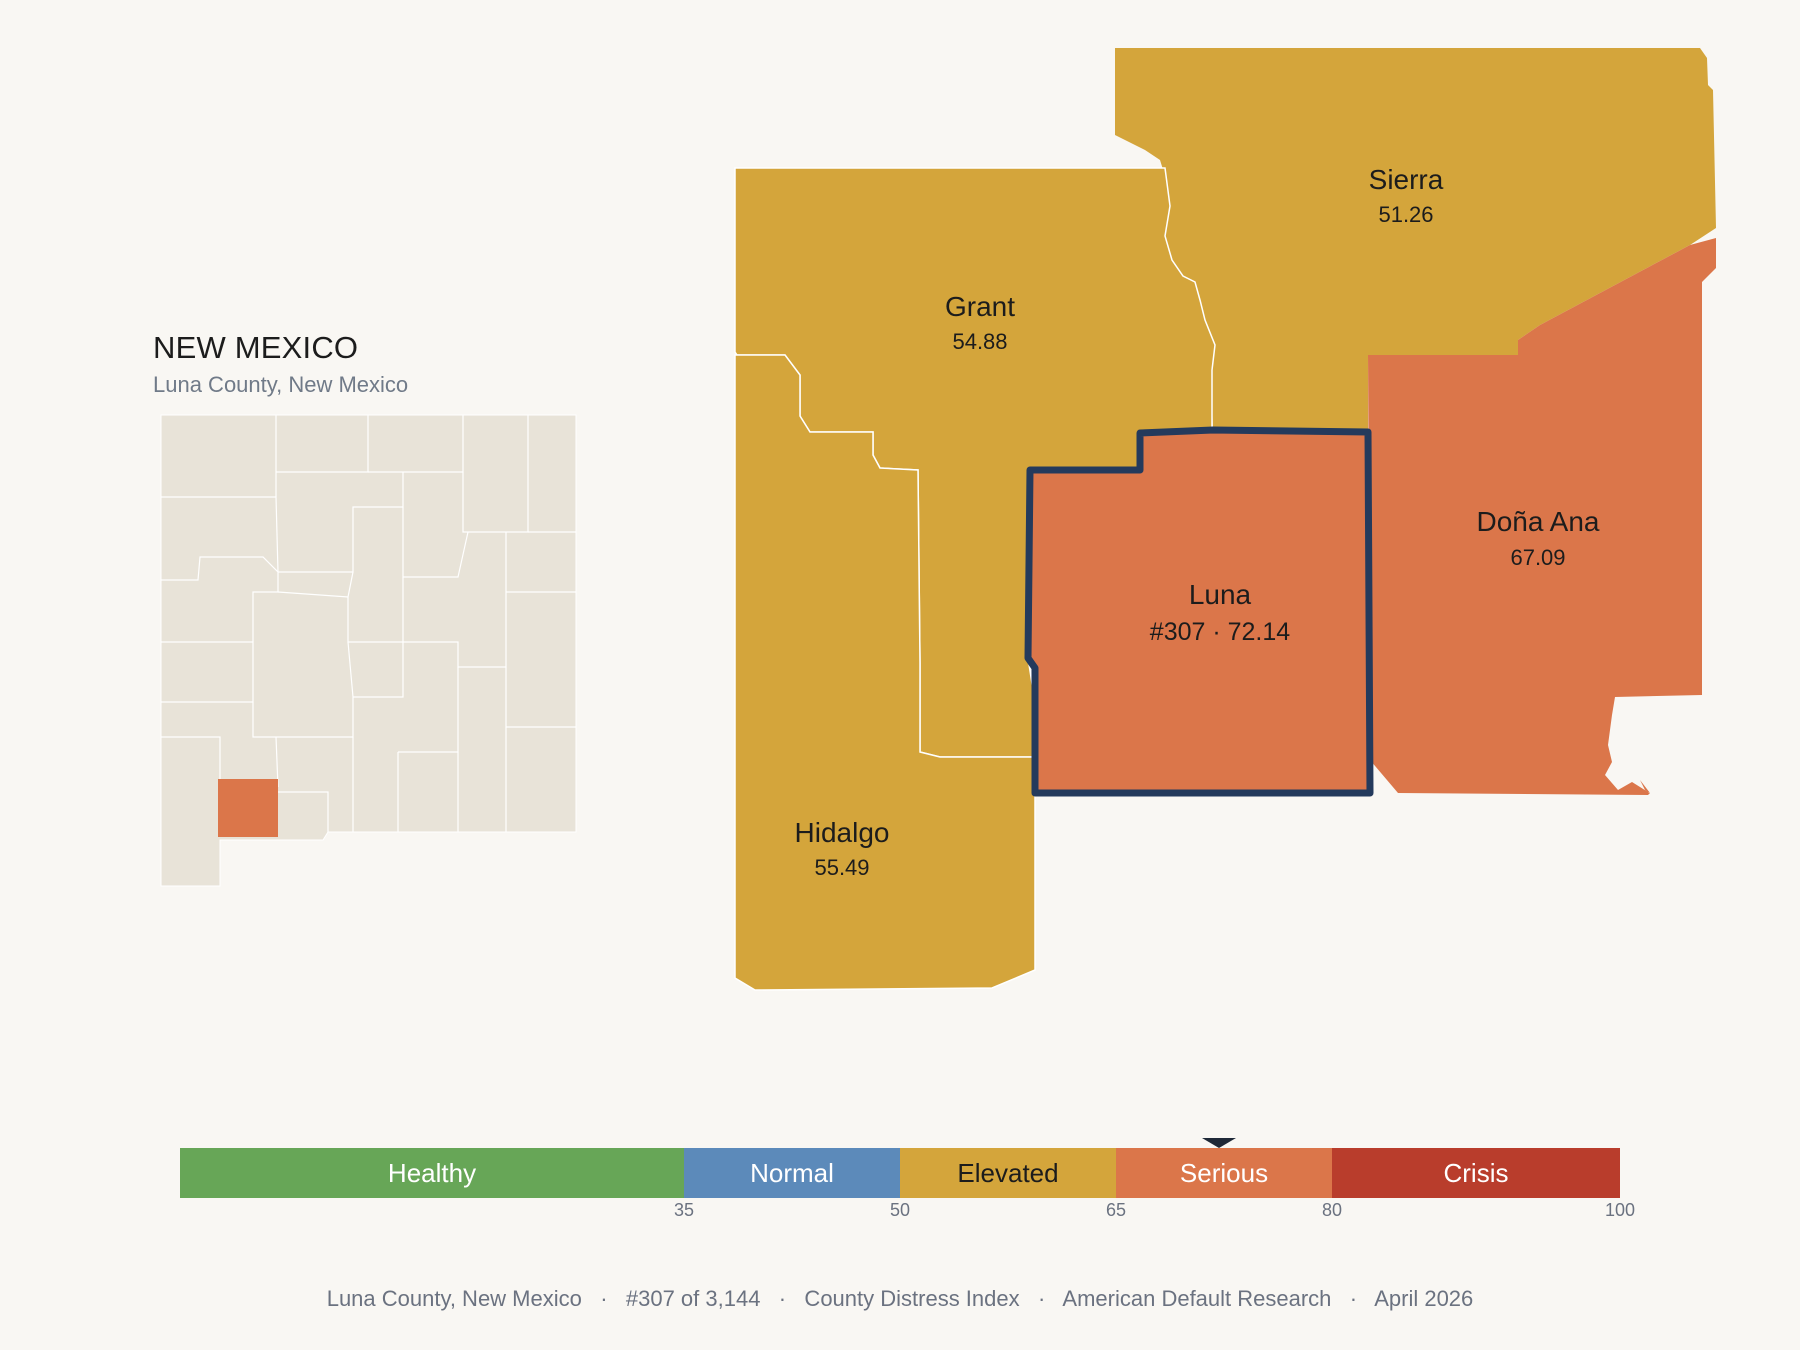 The height and width of the screenshot is (1350, 1800). Describe the element at coordinates (1620, 1210) in the screenshot. I see `scale-tick-100: 100` at that location.